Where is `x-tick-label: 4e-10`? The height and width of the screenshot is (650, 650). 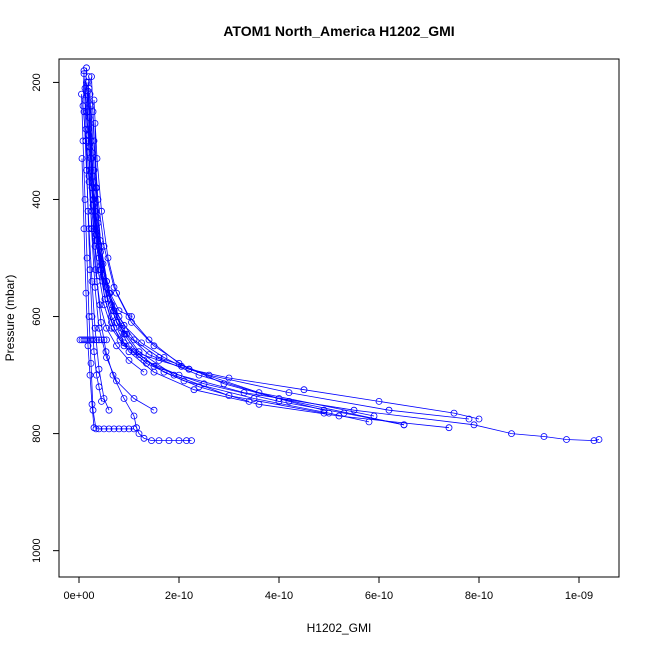 x-tick-label: 4e-10 is located at coordinates (279, 596).